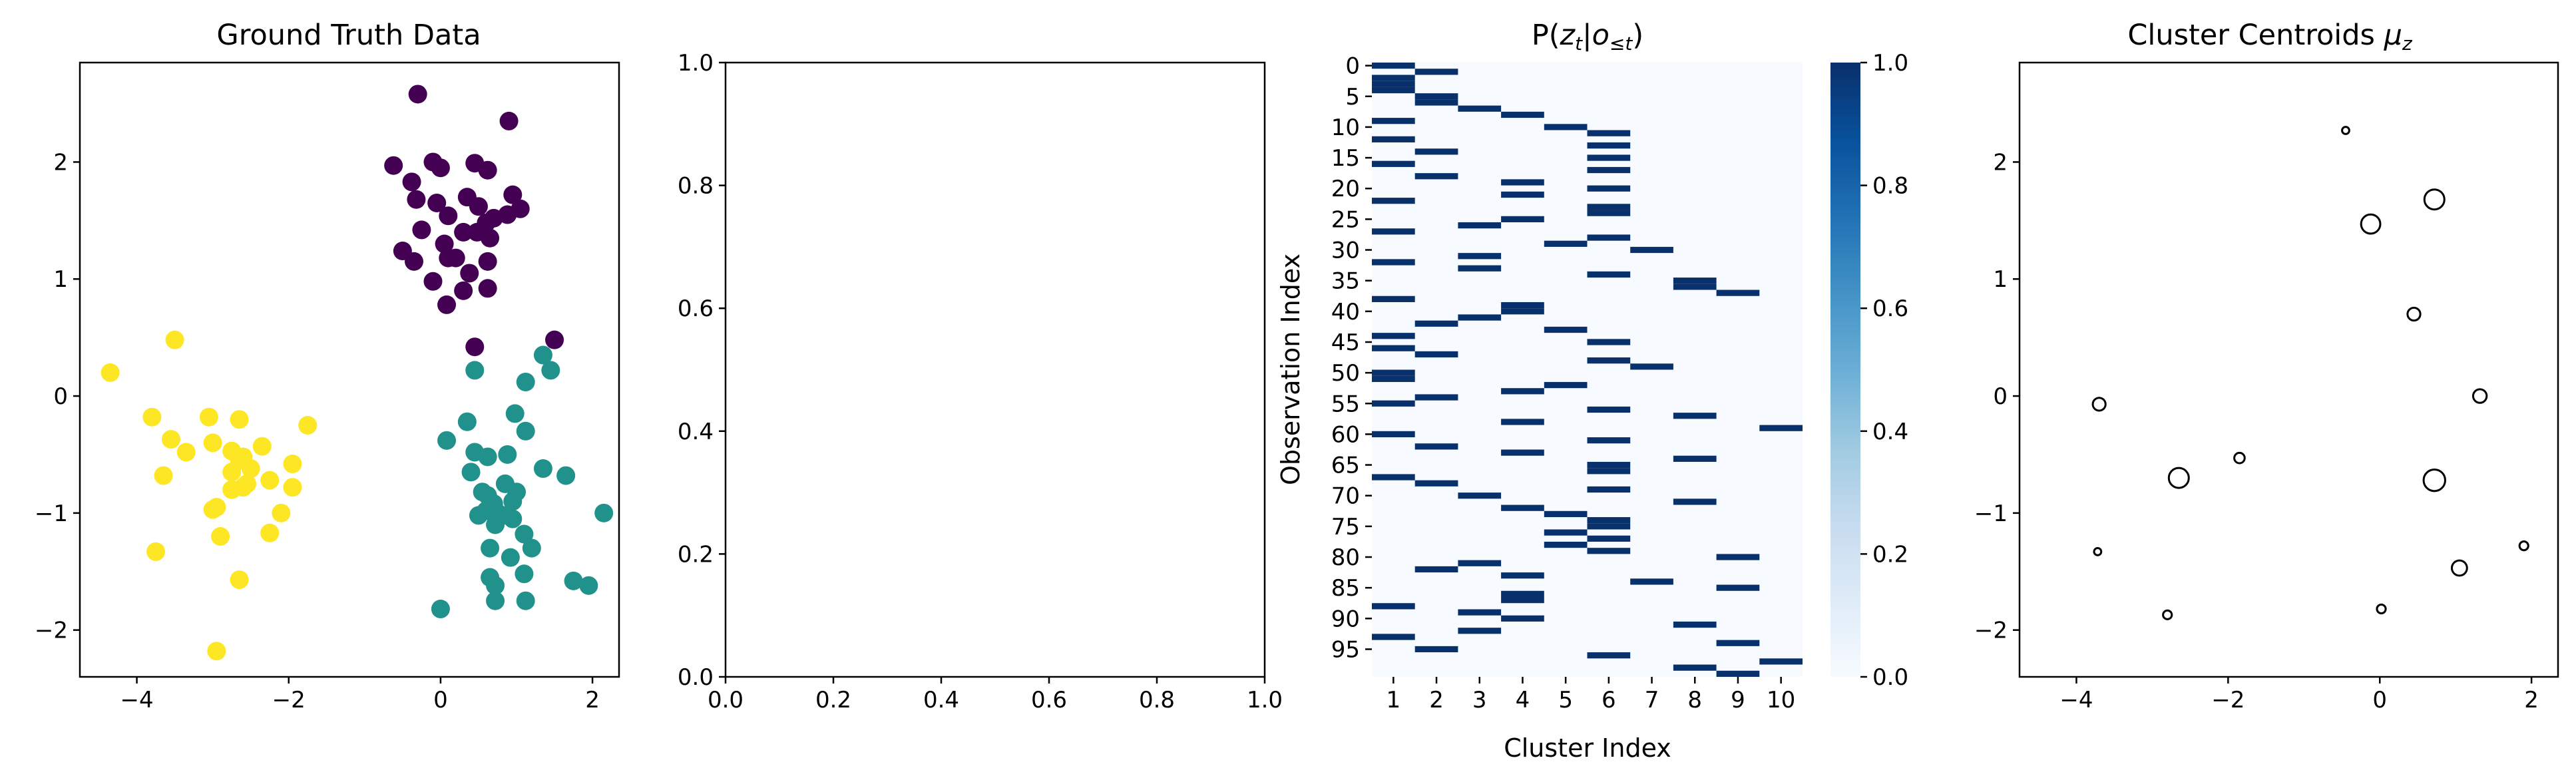 This screenshot has width=2576, height=784. What do you see at coordinates (1890, 63) in the screenshot?
I see `colorbar-tick-label: 1.0` at bounding box center [1890, 63].